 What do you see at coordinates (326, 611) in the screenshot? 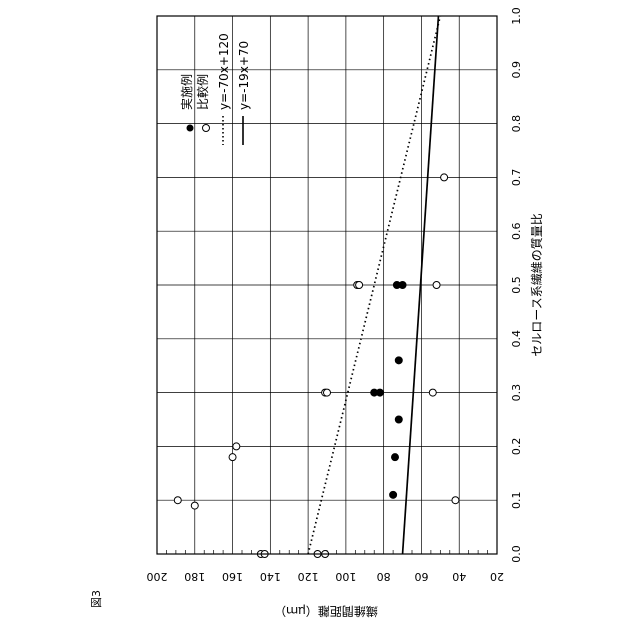
I see `y-axis-title: 繊維間距離（μｍ）` at bounding box center [326, 611].